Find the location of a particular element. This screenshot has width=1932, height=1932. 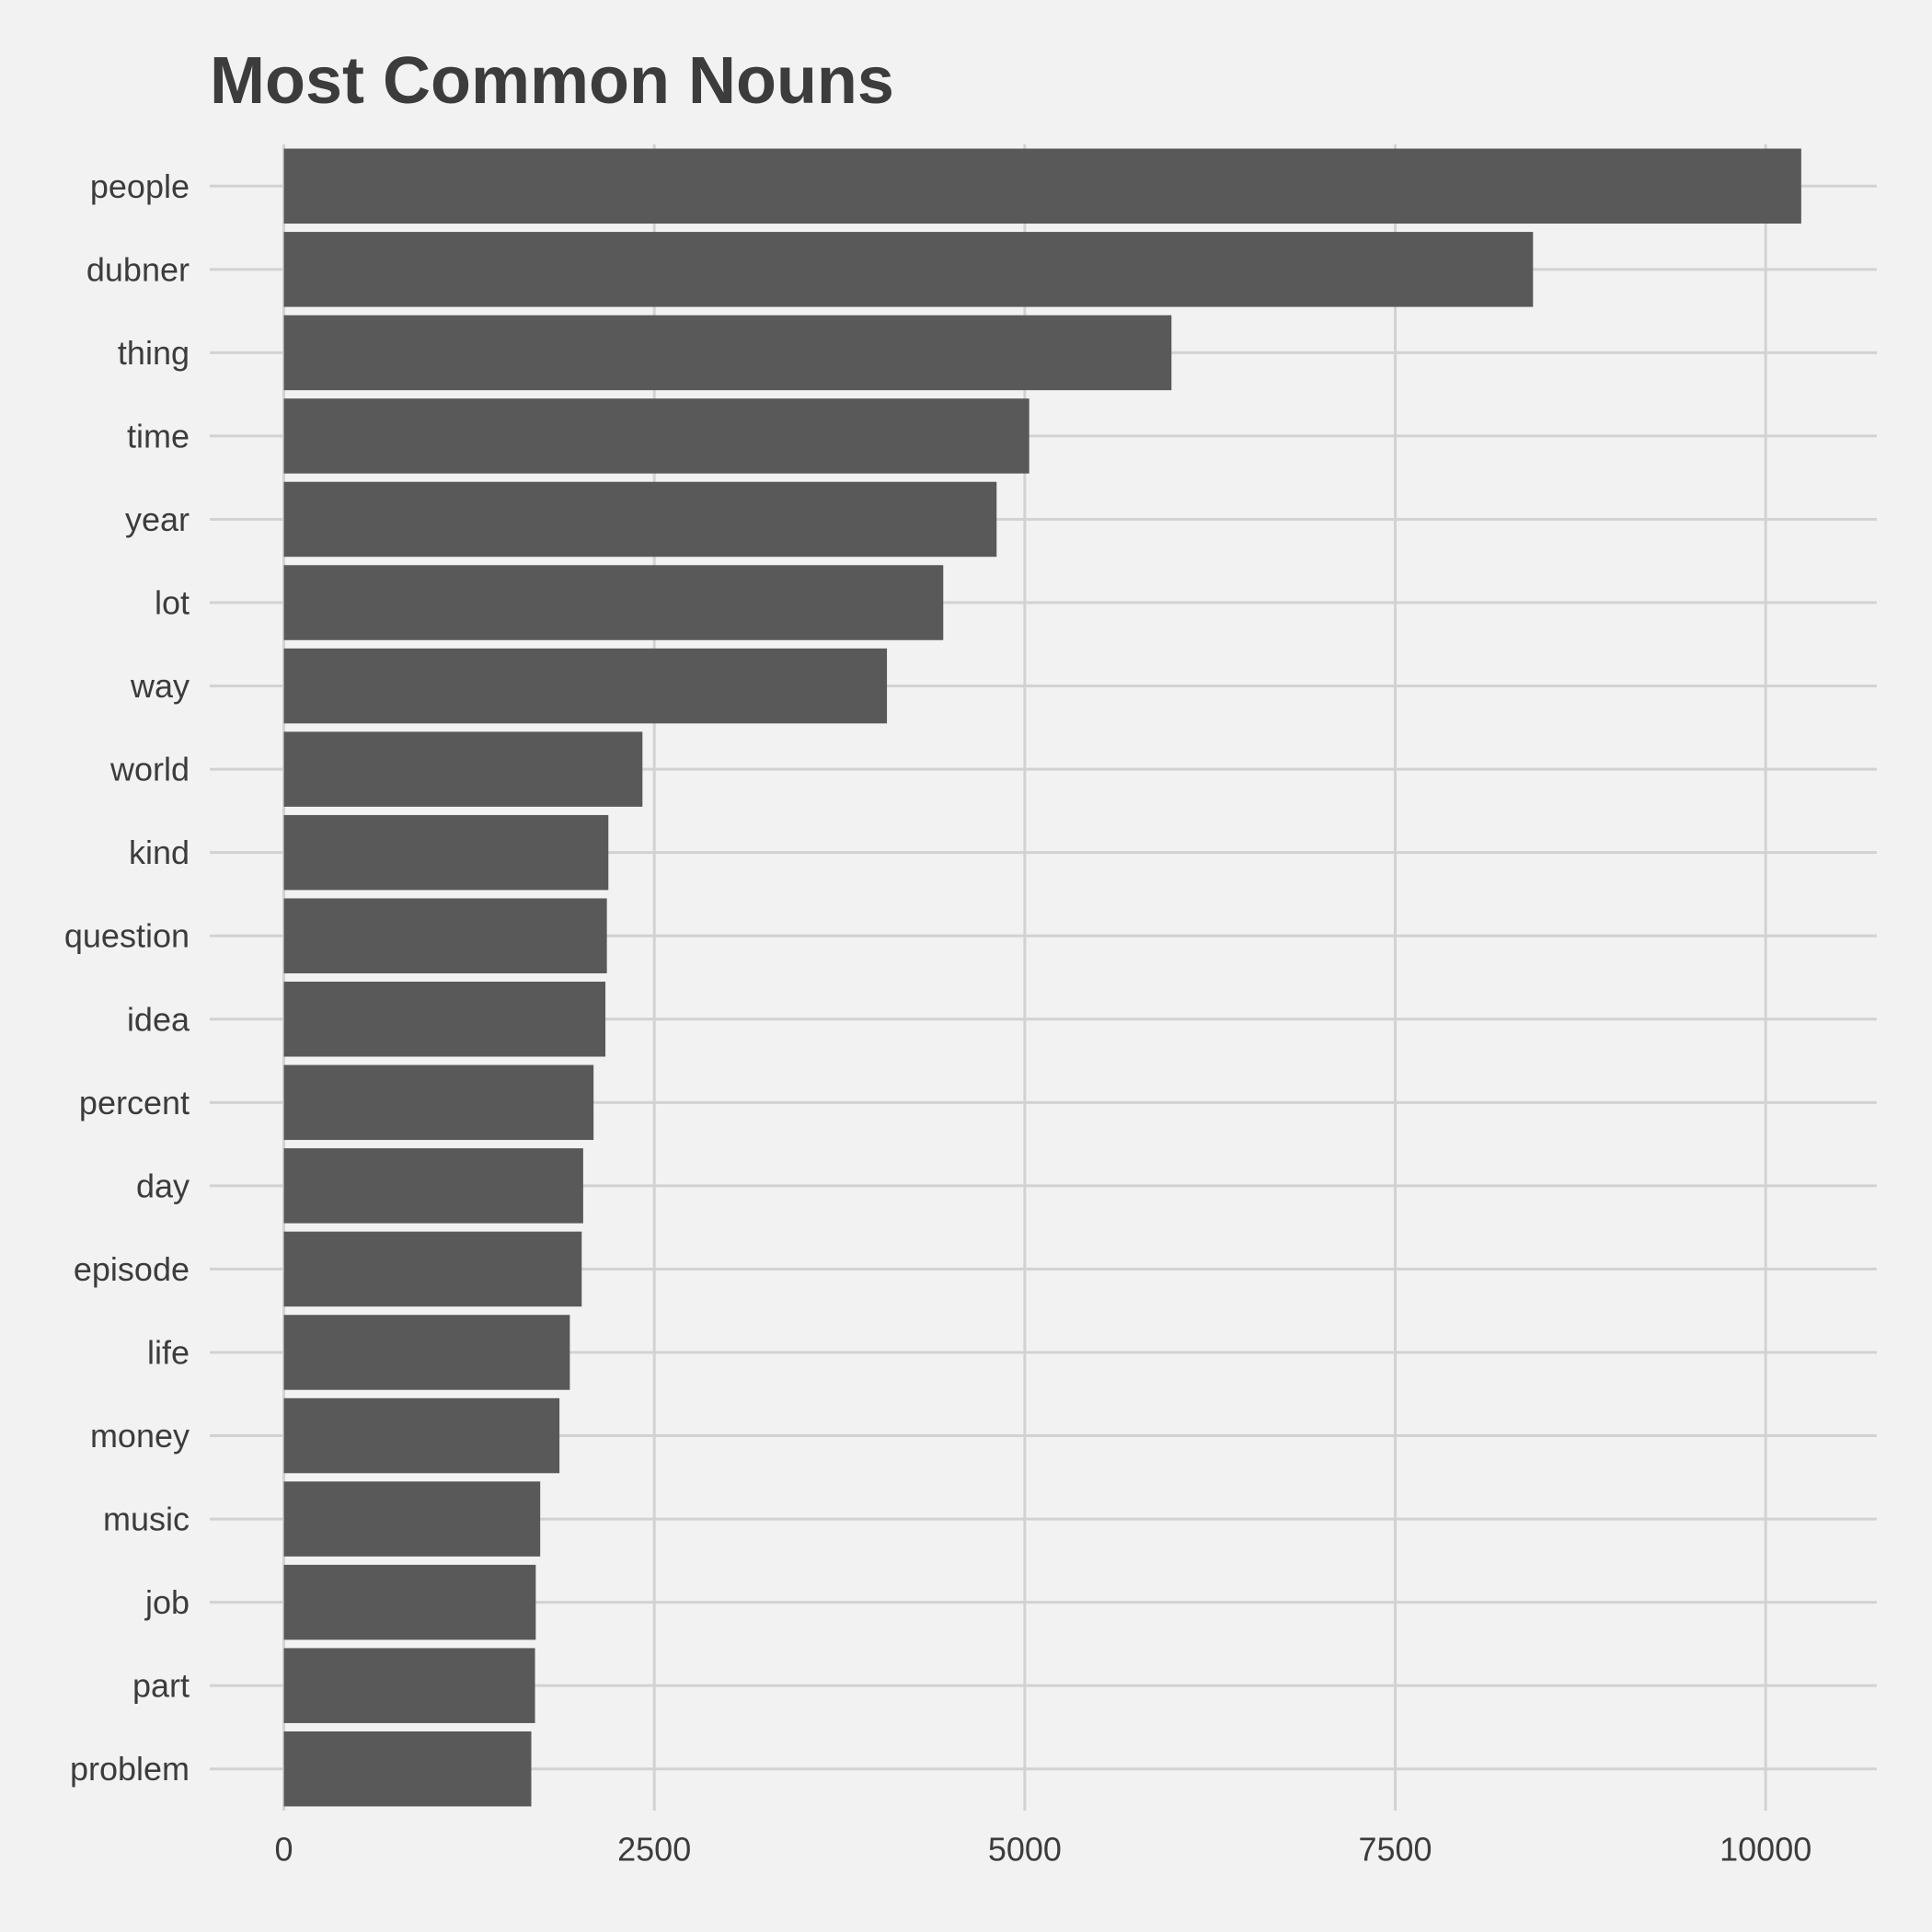

category-label-way: way is located at coordinates (160, 686).